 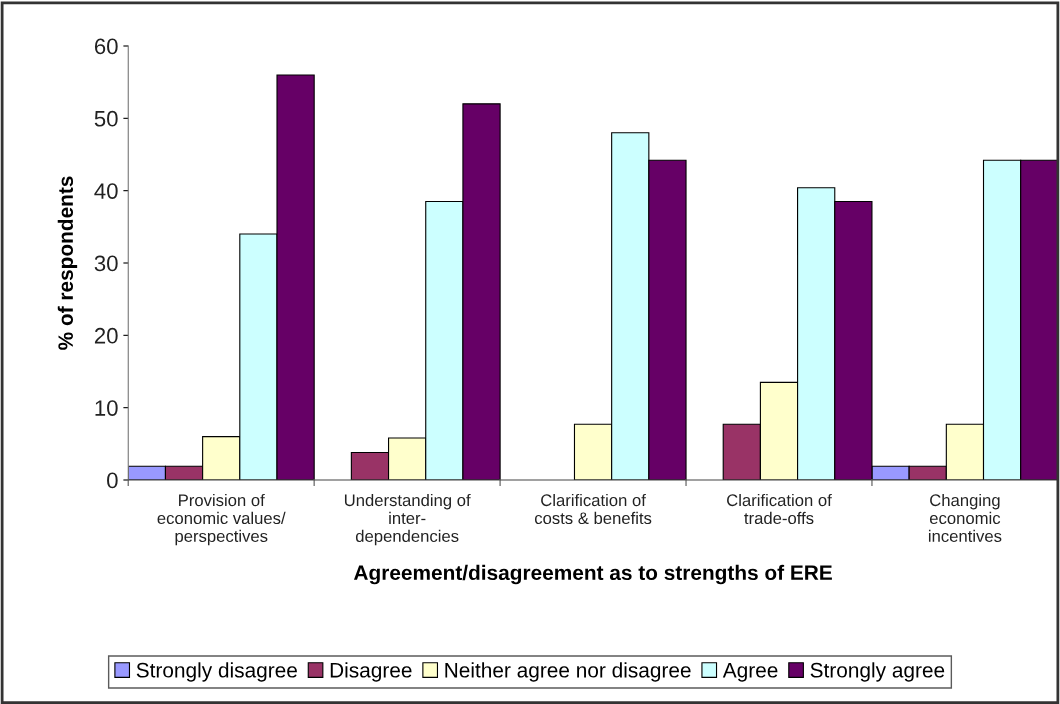 What do you see at coordinates (592, 574) in the screenshot?
I see `x-axis-title: Agreement/disagreement as to strengths of ERE` at bounding box center [592, 574].